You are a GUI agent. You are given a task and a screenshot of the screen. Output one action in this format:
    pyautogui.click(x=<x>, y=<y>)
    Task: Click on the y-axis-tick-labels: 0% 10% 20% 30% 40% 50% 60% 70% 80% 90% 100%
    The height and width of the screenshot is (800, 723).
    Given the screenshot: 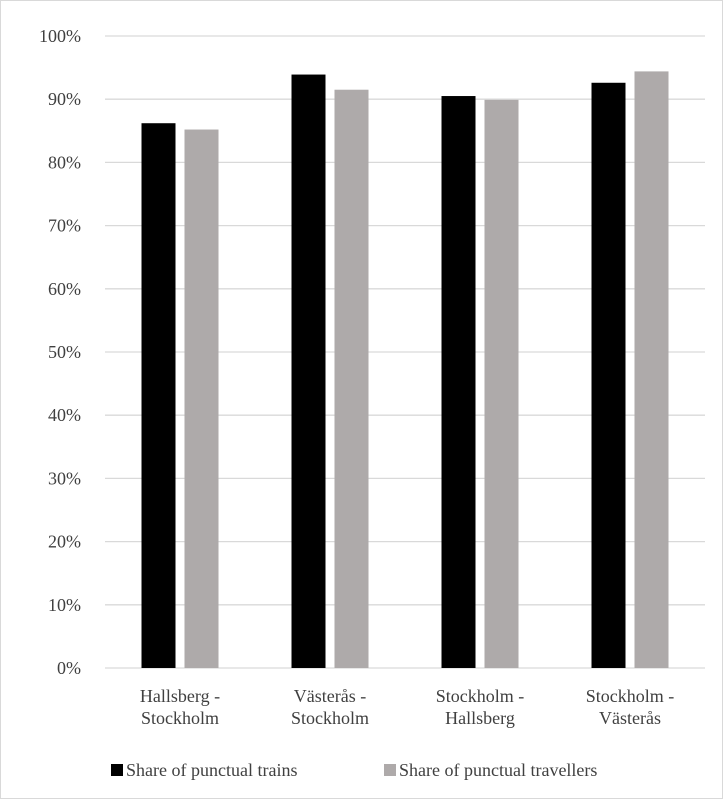 What is the action you would take?
    pyautogui.click(x=60, y=352)
    